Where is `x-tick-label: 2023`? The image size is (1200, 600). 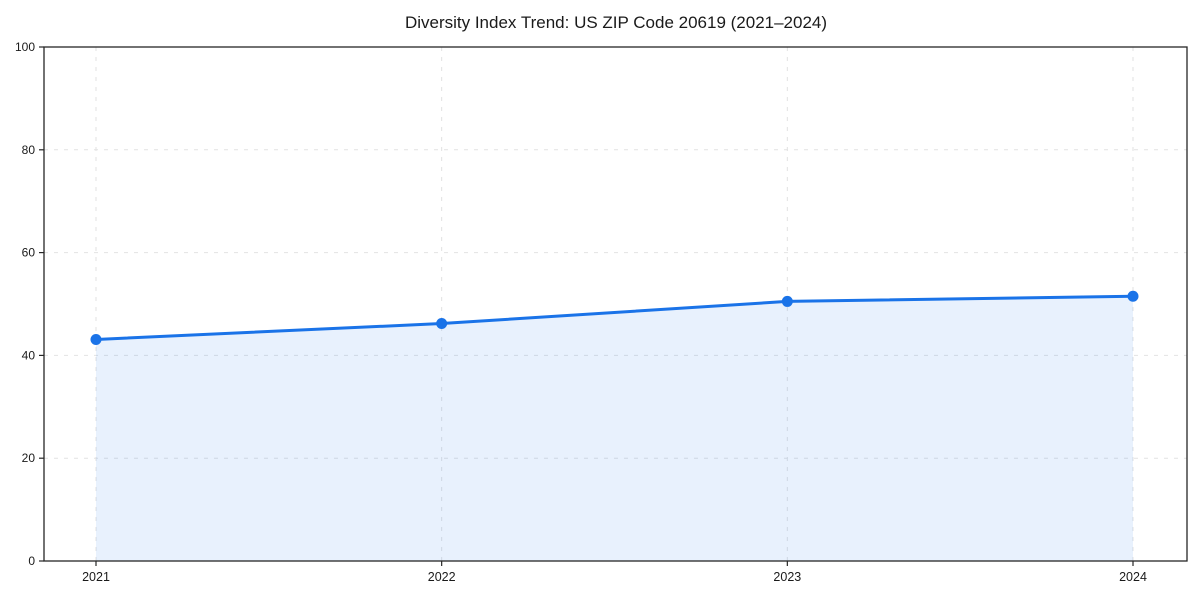 x-tick-label: 2023 is located at coordinates (787, 577).